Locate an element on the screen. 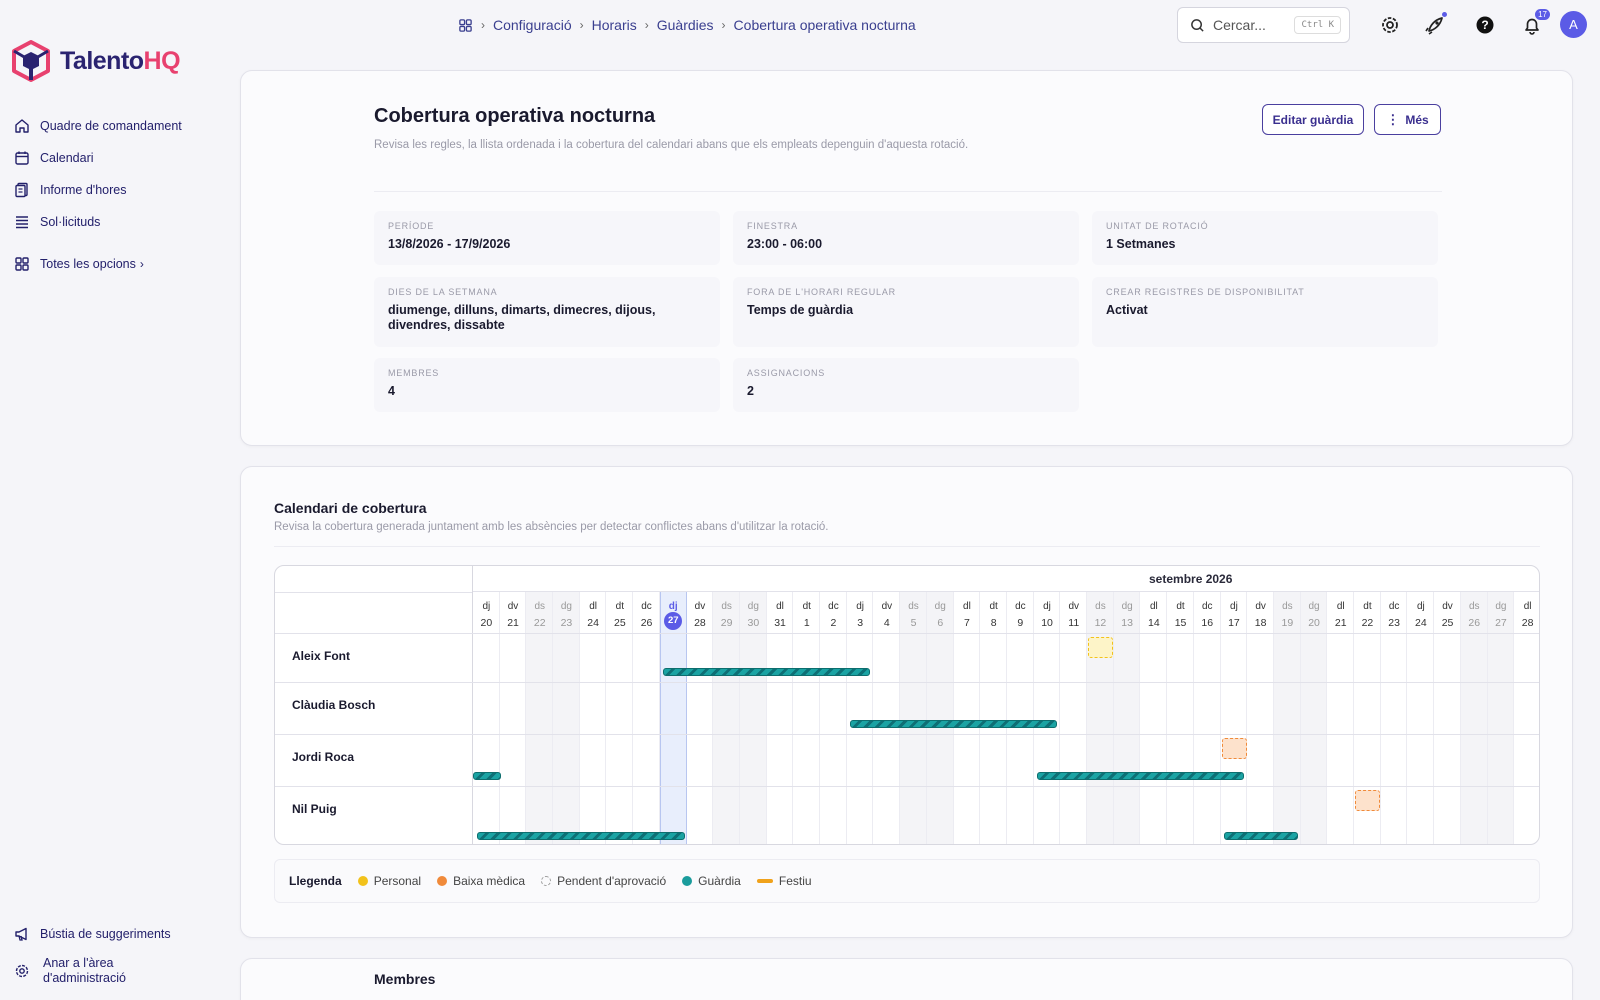 The height and width of the screenshot is (1000, 1600). field-label: Finestra is located at coordinates (772, 226).